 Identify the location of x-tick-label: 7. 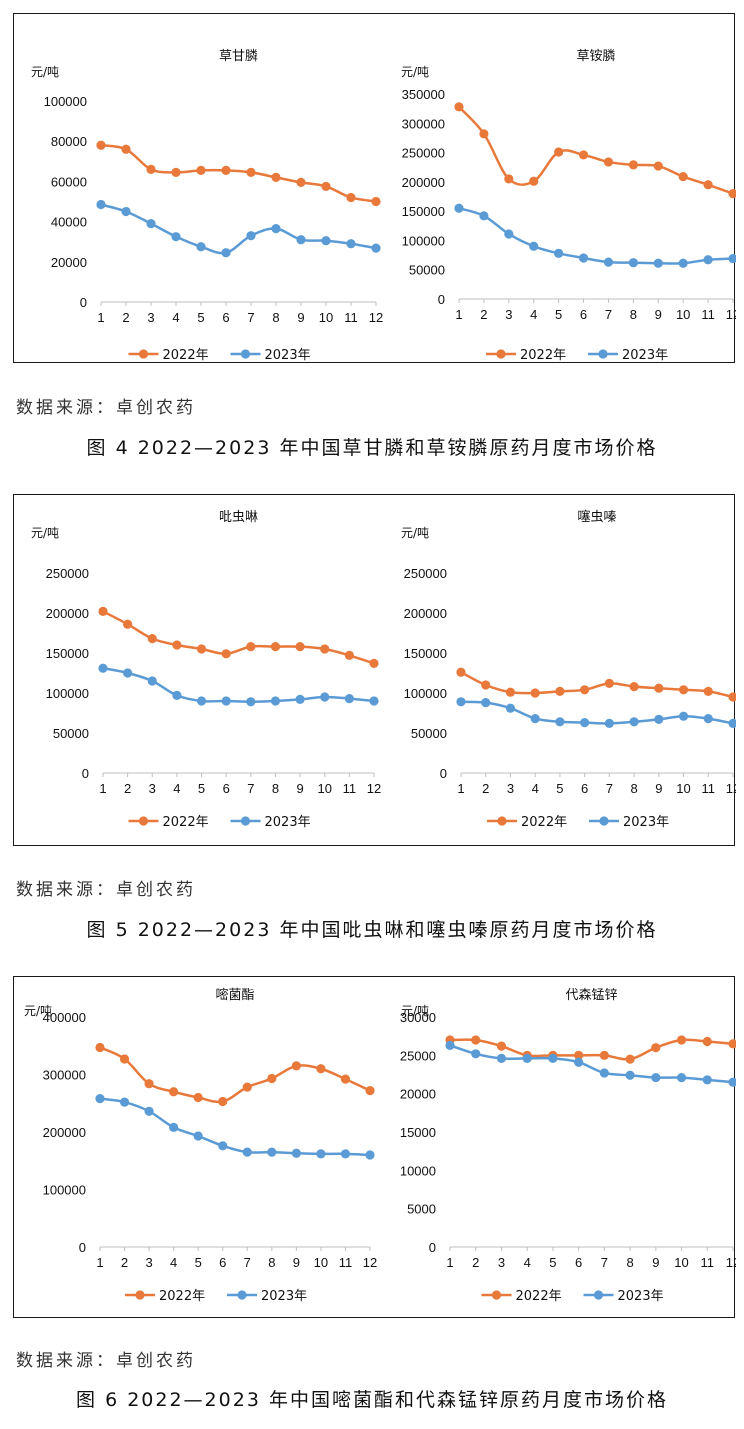
(608, 314).